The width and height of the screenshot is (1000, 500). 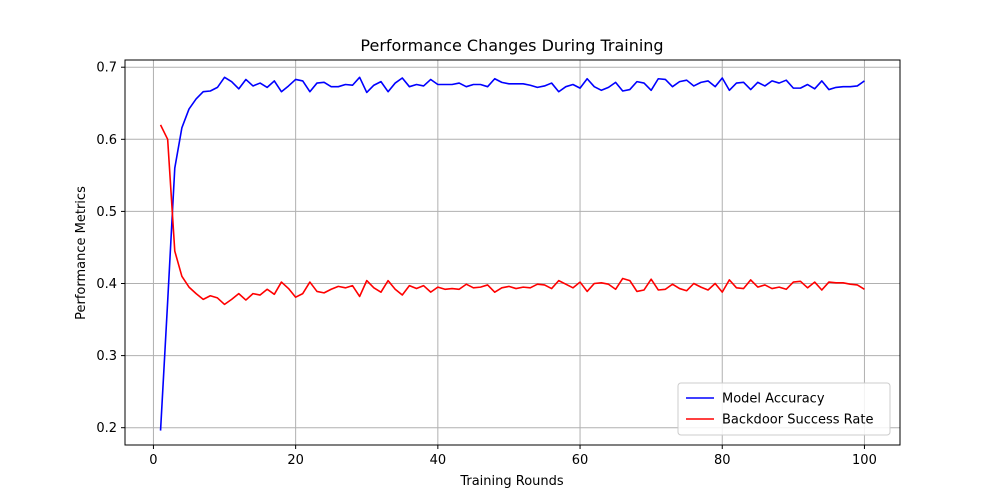 I want to click on legend-box, so click(x=784, y=409).